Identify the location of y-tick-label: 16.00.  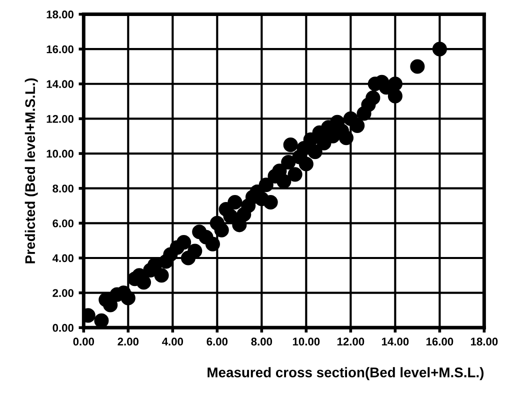
(60, 49).